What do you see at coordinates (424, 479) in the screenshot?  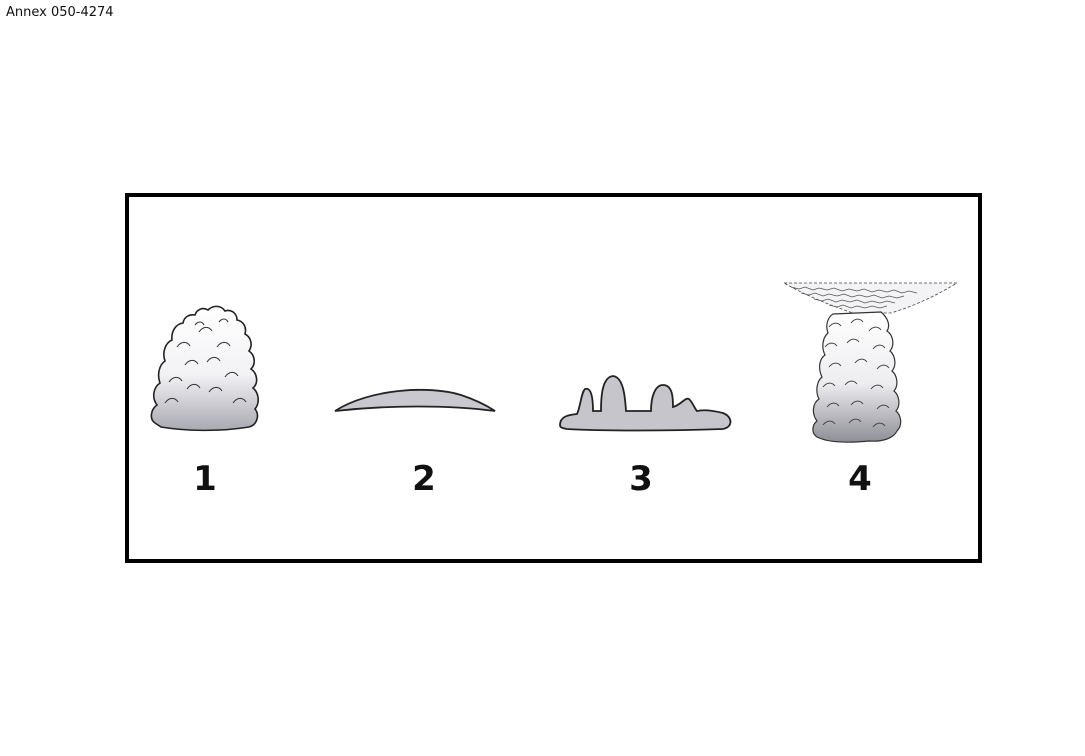 I see `label-2: 2` at bounding box center [424, 479].